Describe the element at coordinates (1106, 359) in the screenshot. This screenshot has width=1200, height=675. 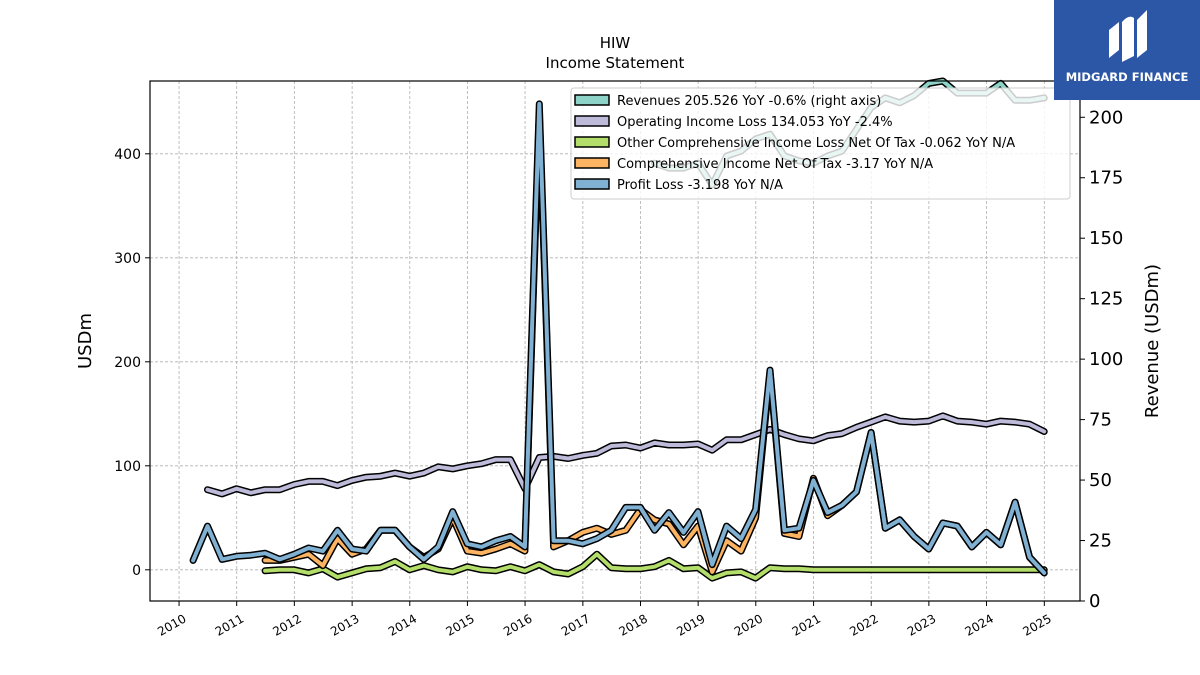
I see `y2-tick-label: 100` at that location.